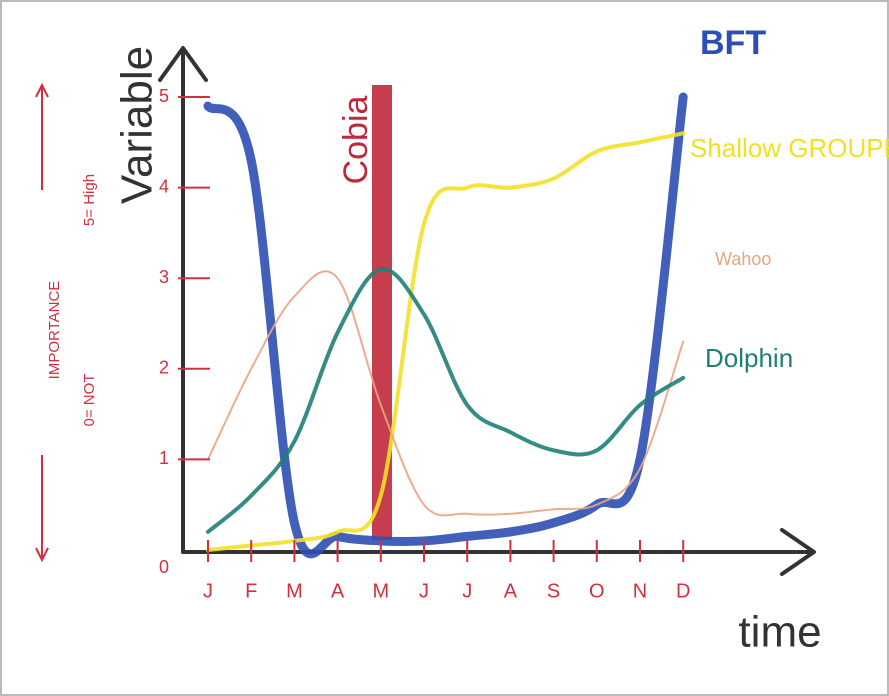 The image size is (889, 696). What do you see at coordinates (553, 591) in the screenshot?
I see `x-tick-label: S` at bounding box center [553, 591].